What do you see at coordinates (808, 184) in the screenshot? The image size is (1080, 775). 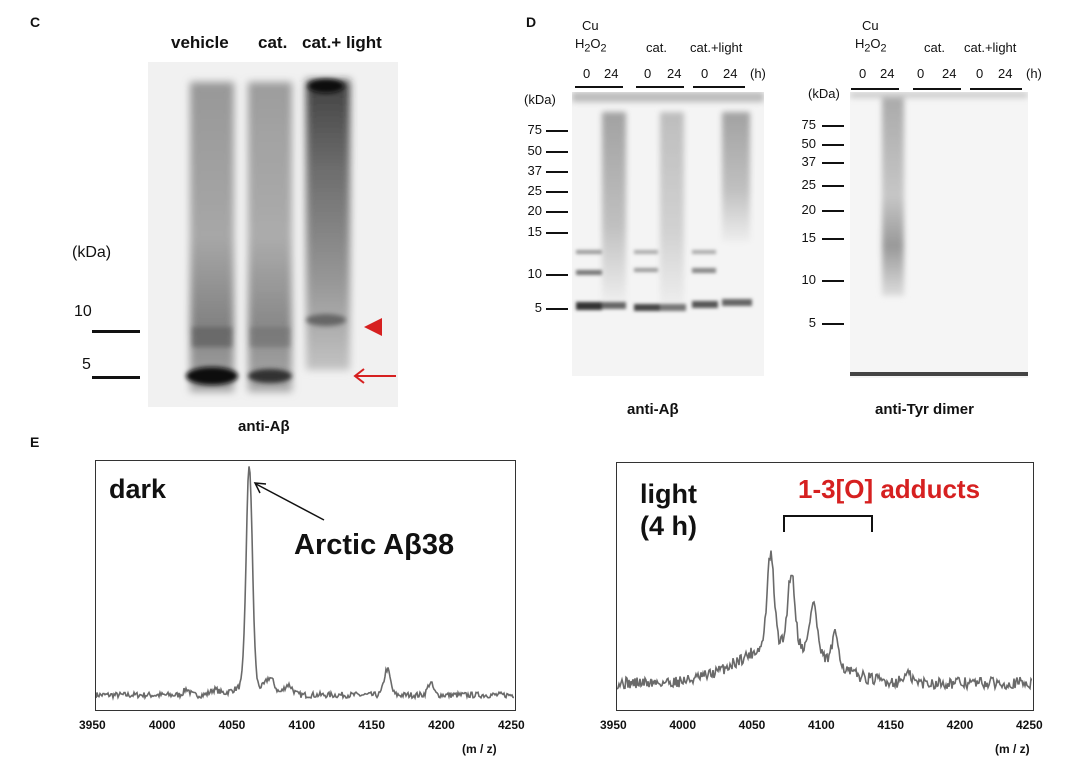 I see `d-right-marker-label: 25` at bounding box center [808, 184].